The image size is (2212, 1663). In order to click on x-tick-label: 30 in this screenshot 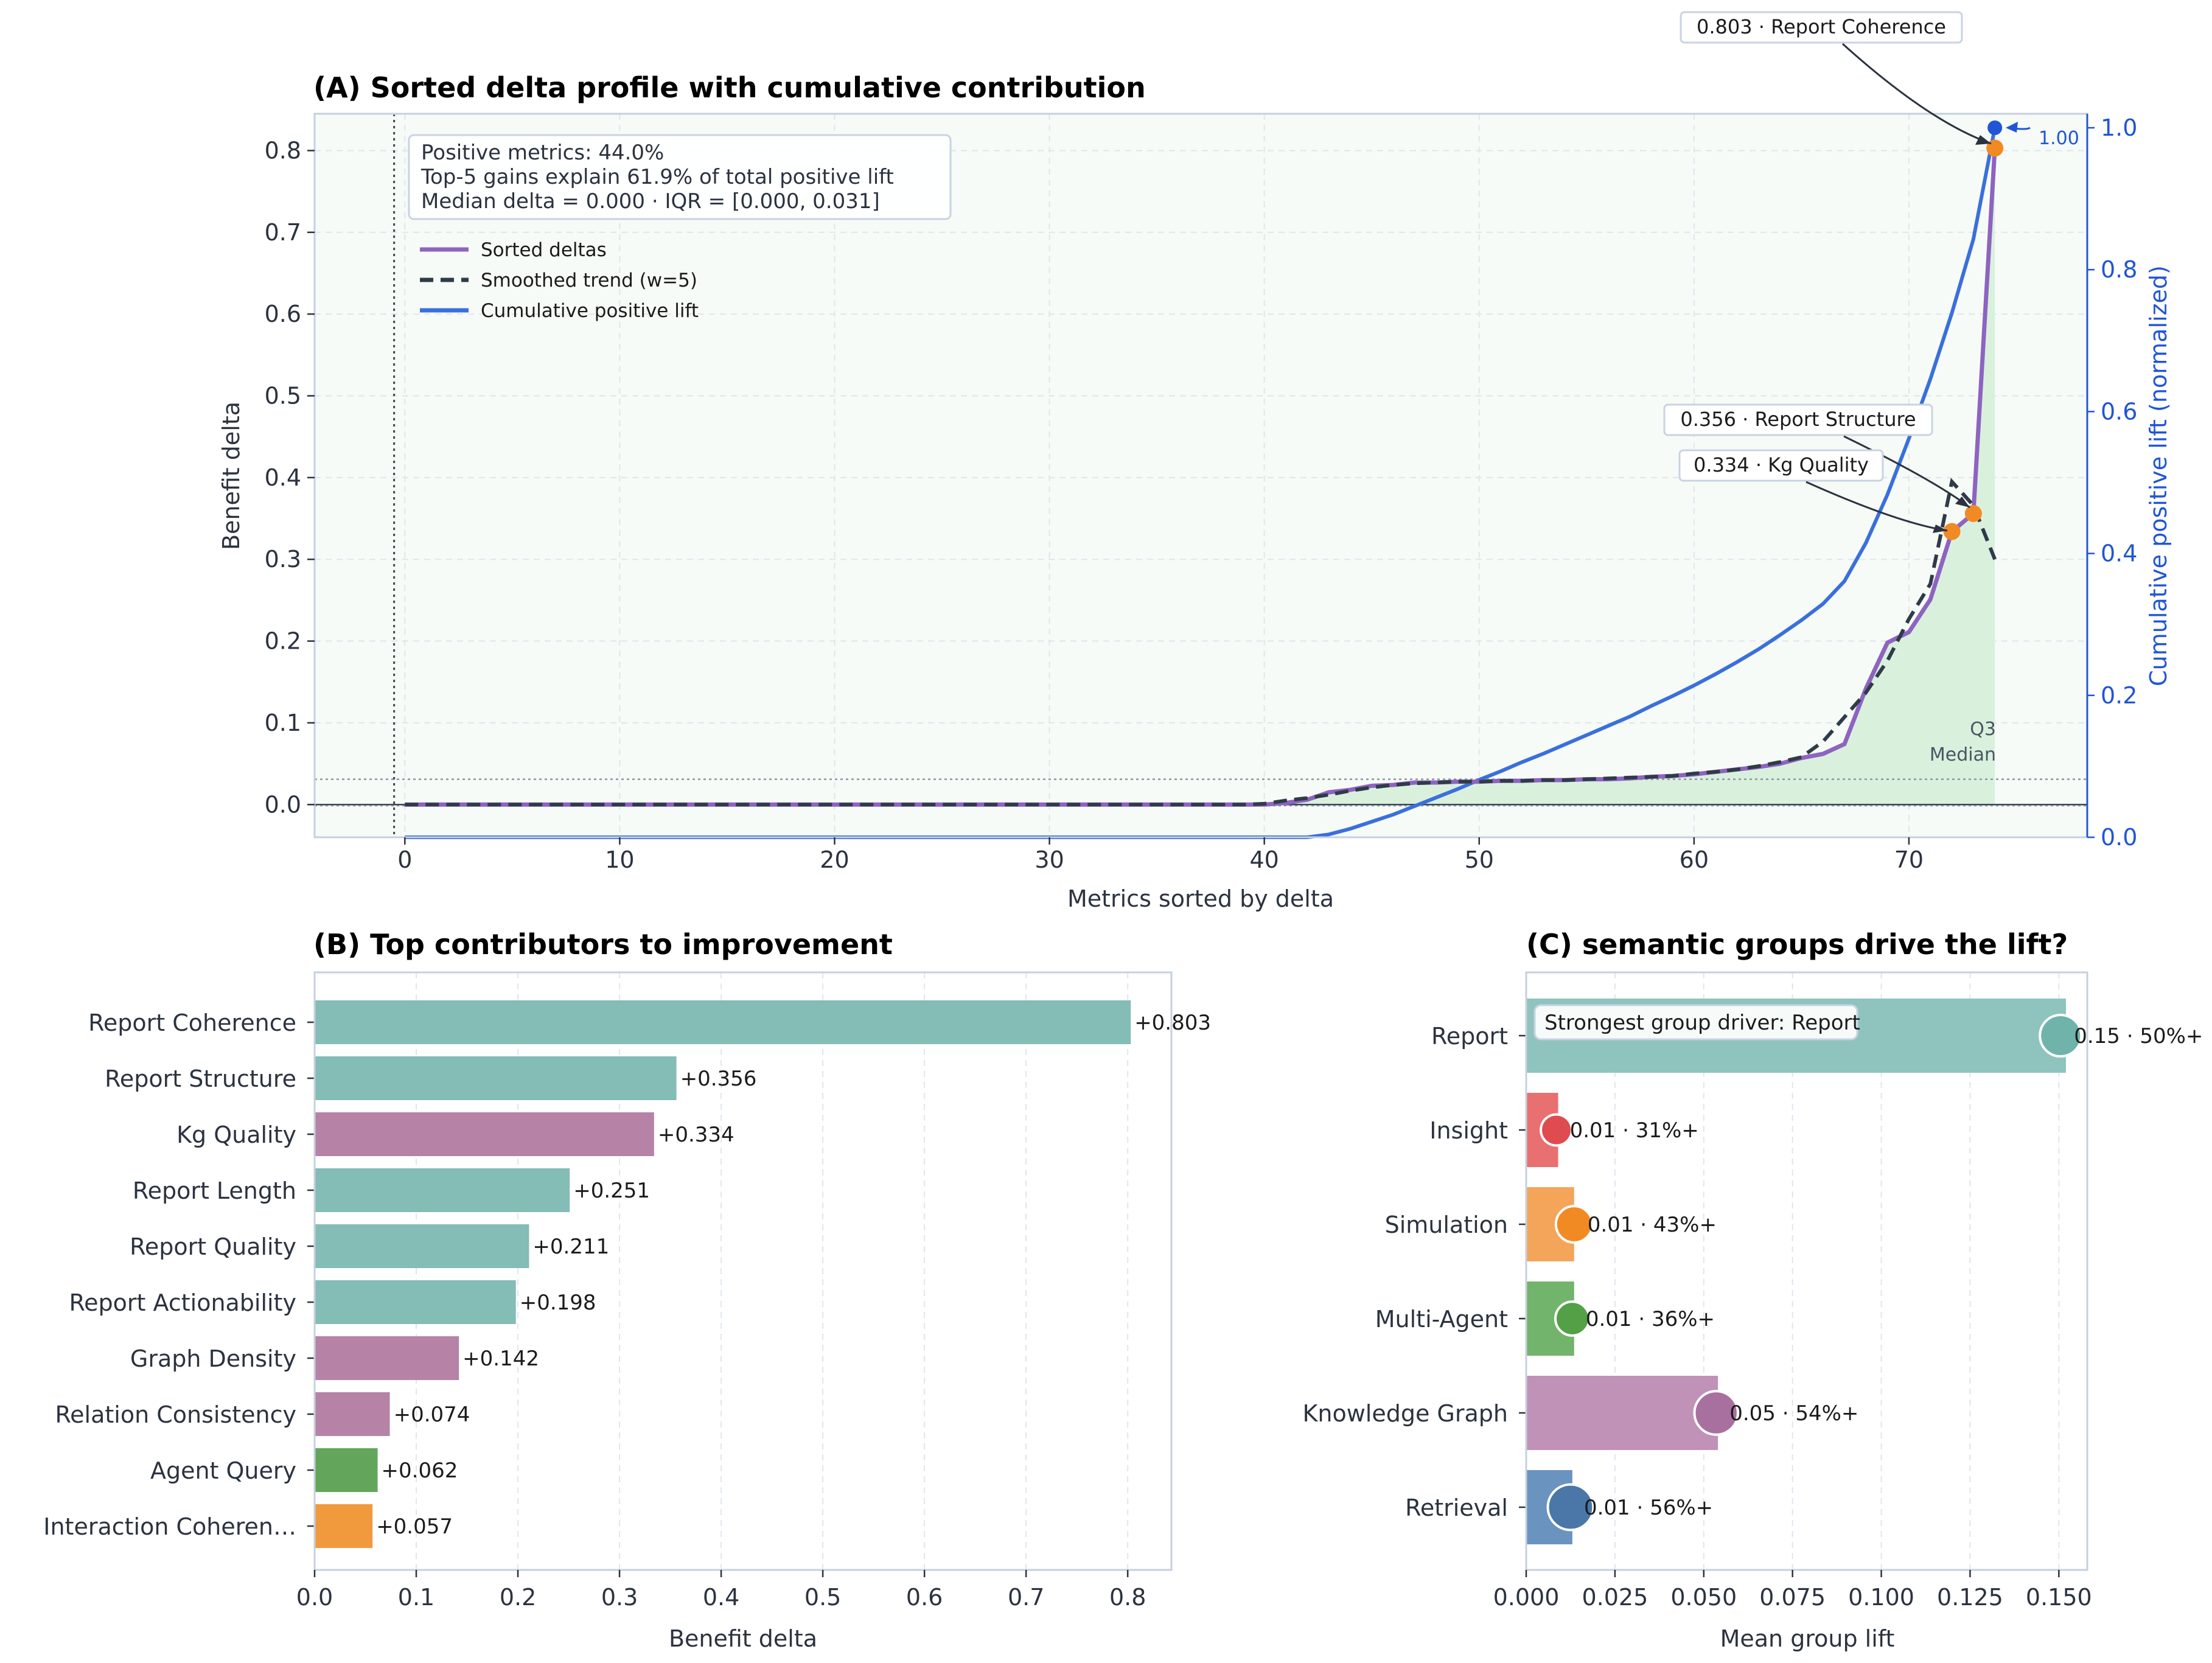, I will do `click(1049, 859)`.